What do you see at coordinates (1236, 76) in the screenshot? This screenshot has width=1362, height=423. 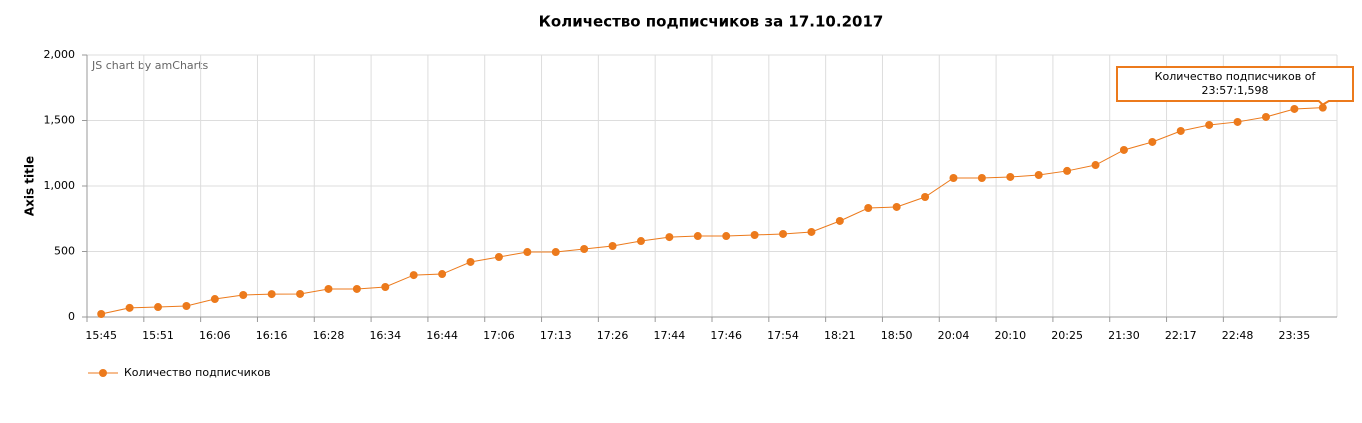 I see `tooltip-text: Количество подписчиков of` at bounding box center [1236, 76].